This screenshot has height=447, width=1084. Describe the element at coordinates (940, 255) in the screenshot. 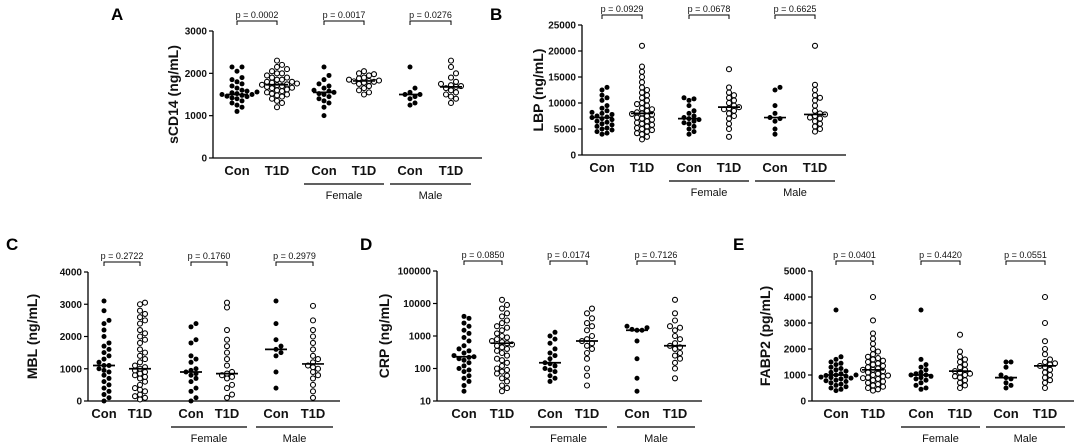

I see `p-value-label: p = 0.4420` at that location.